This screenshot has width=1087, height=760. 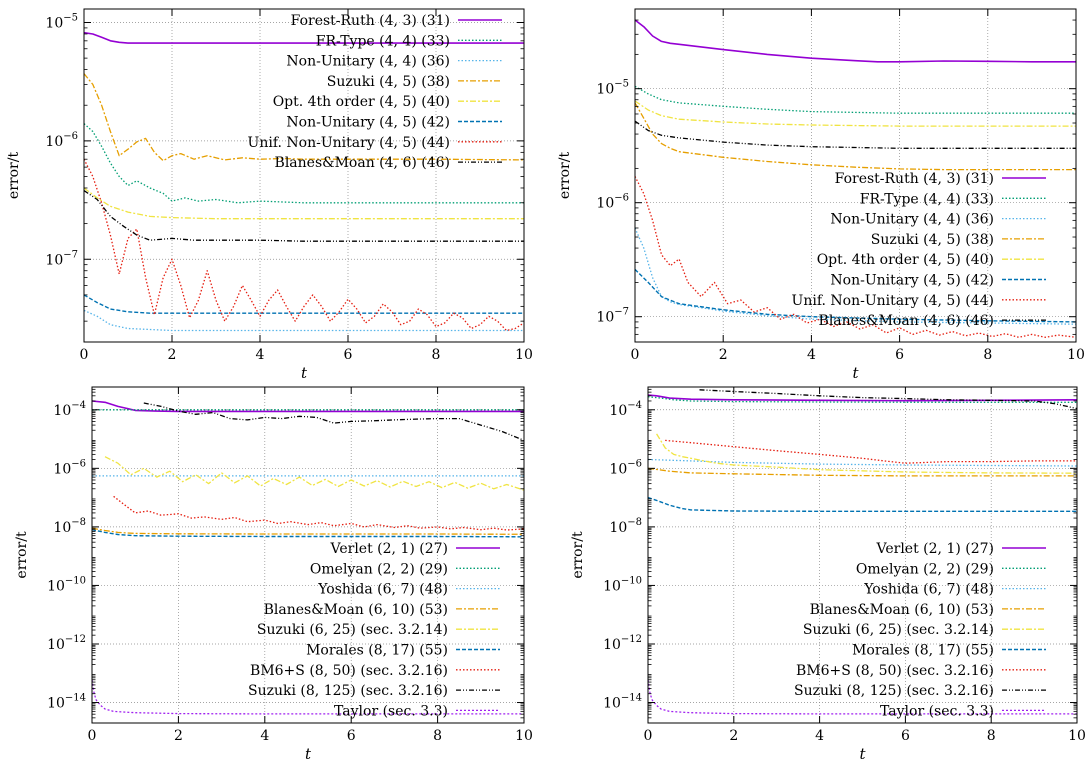 I want to click on legend-label-3: Blanes&Moan (6, 10) (53), so click(x=902, y=610).